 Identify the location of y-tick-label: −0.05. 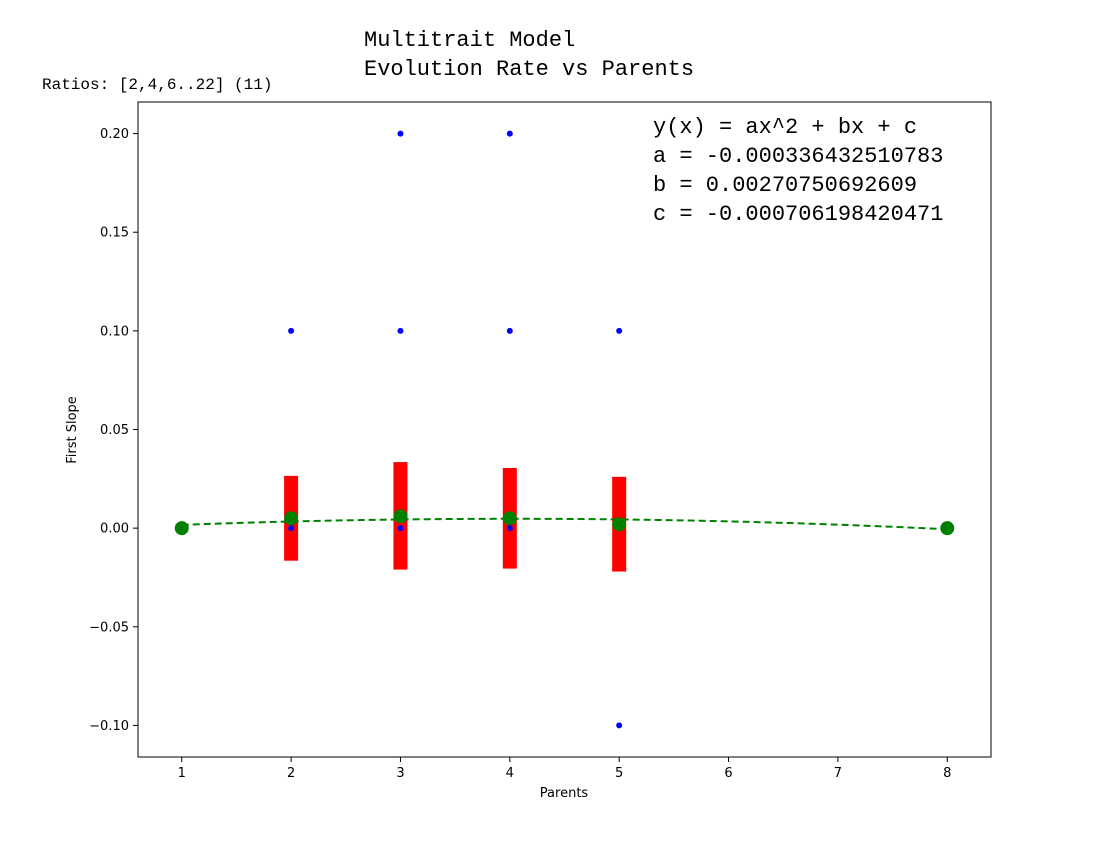
(109, 627).